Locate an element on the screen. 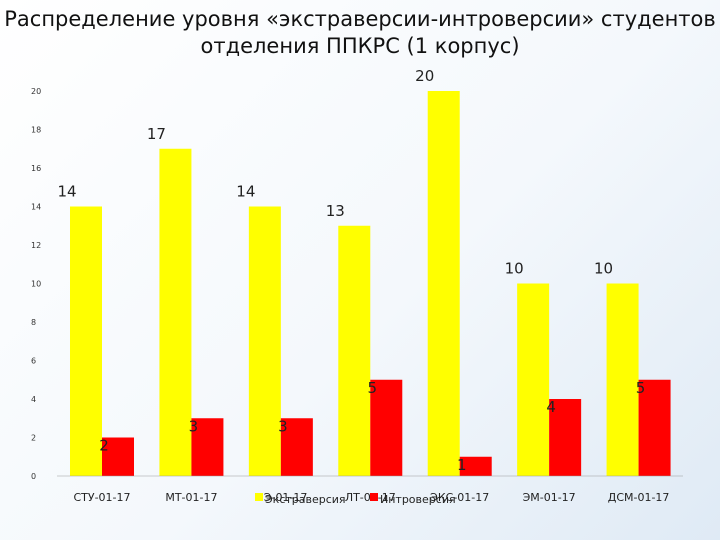  x-tick-label: МТ-01-17 is located at coordinates (191, 497).